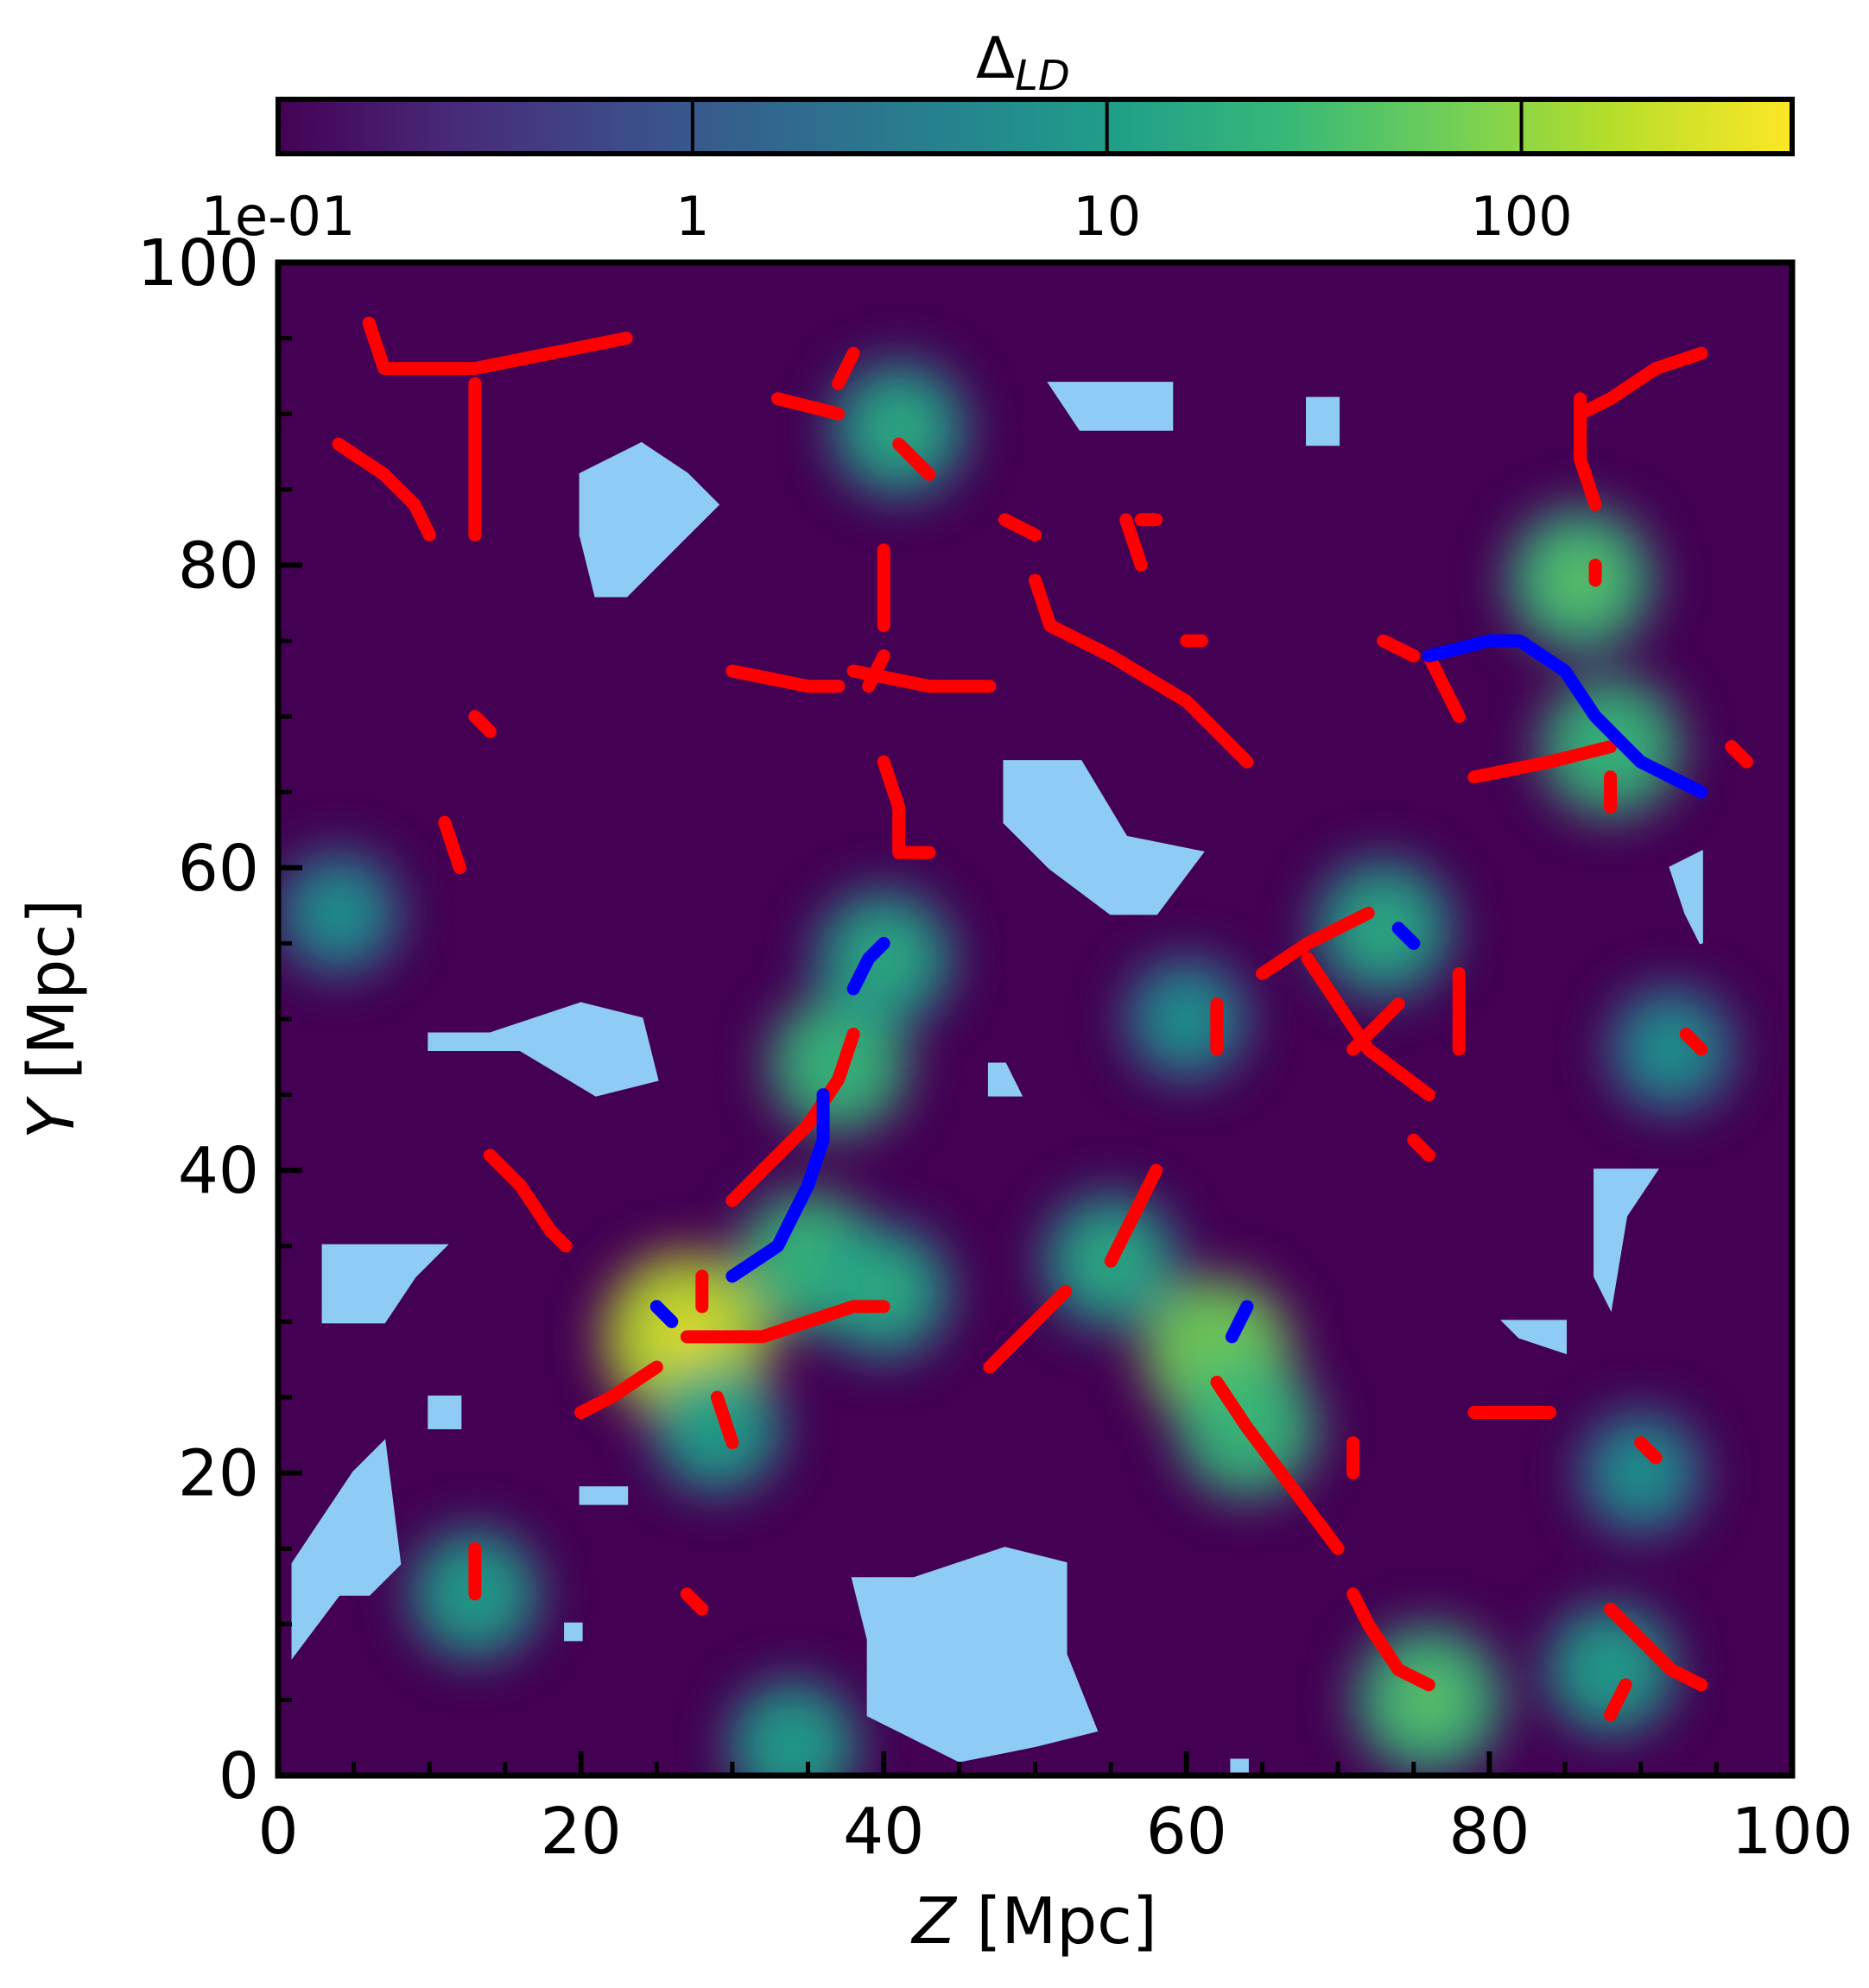  I want to click on x-tick-label: 100, so click(1792, 1832).